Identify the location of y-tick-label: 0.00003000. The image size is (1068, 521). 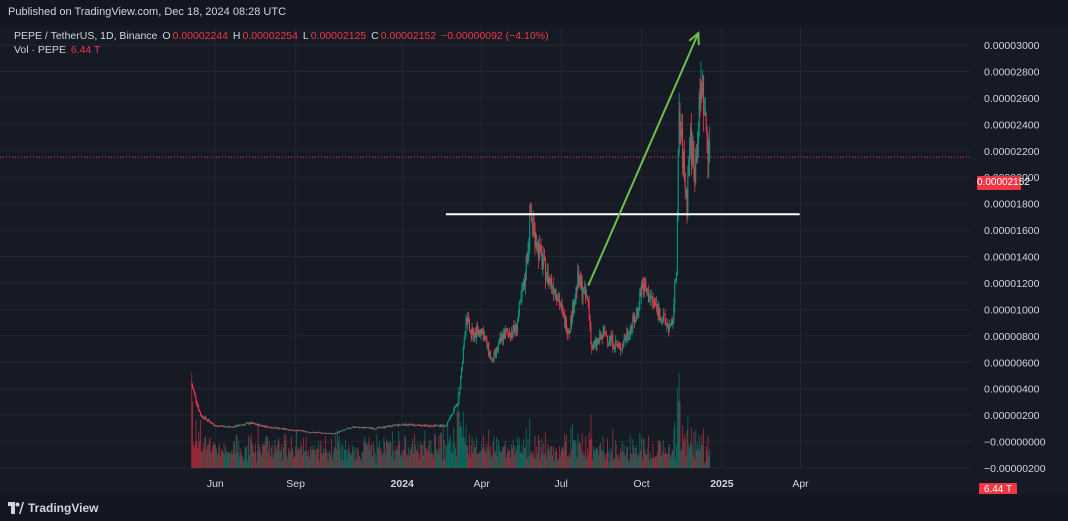
(1012, 46).